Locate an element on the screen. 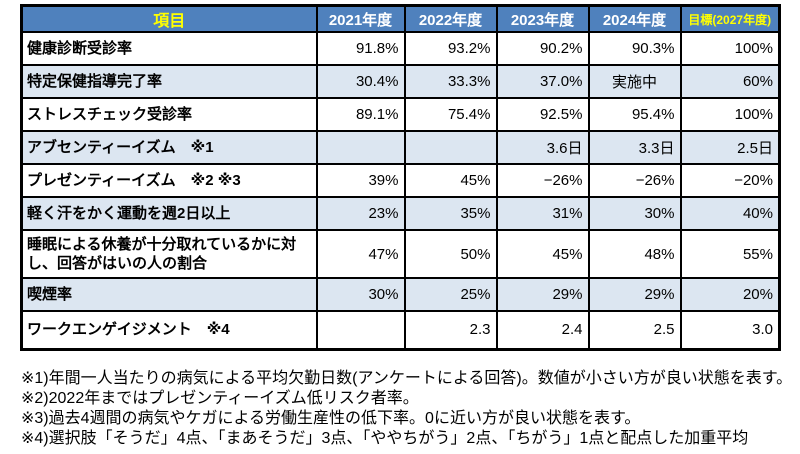 This screenshot has height=454, width=800. row-label: ストレスチェック受診率 is located at coordinates (169, 114).